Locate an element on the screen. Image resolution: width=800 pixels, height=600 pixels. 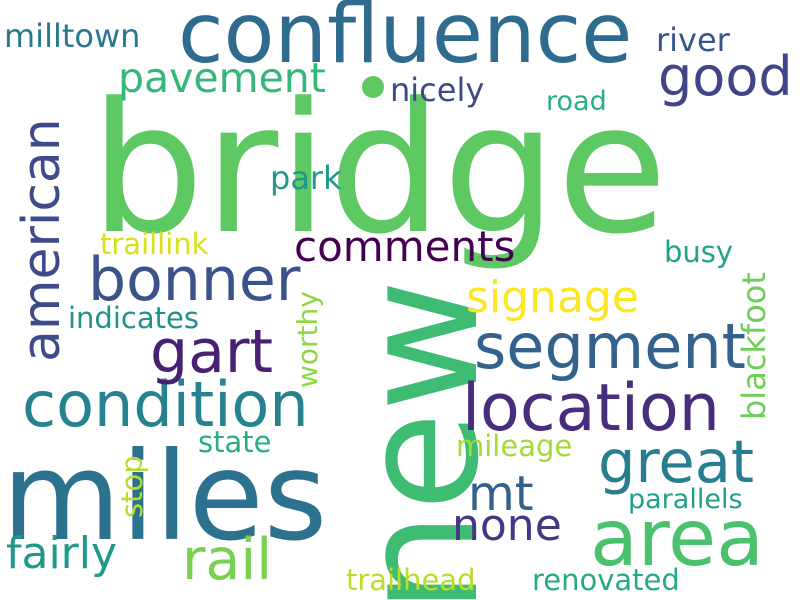
word-river: river is located at coordinates (693, 40).